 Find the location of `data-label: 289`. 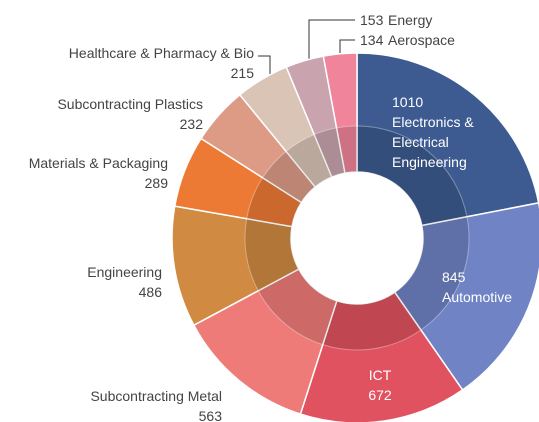

data-label: 289 is located at coordinates (156, 183).